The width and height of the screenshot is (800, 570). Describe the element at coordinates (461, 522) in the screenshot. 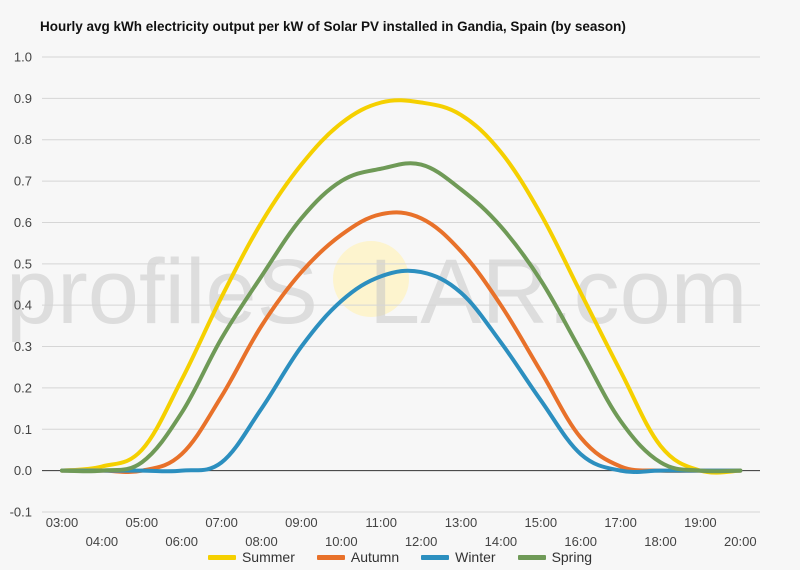

I see `x-tick-label: 13:00` at that location.